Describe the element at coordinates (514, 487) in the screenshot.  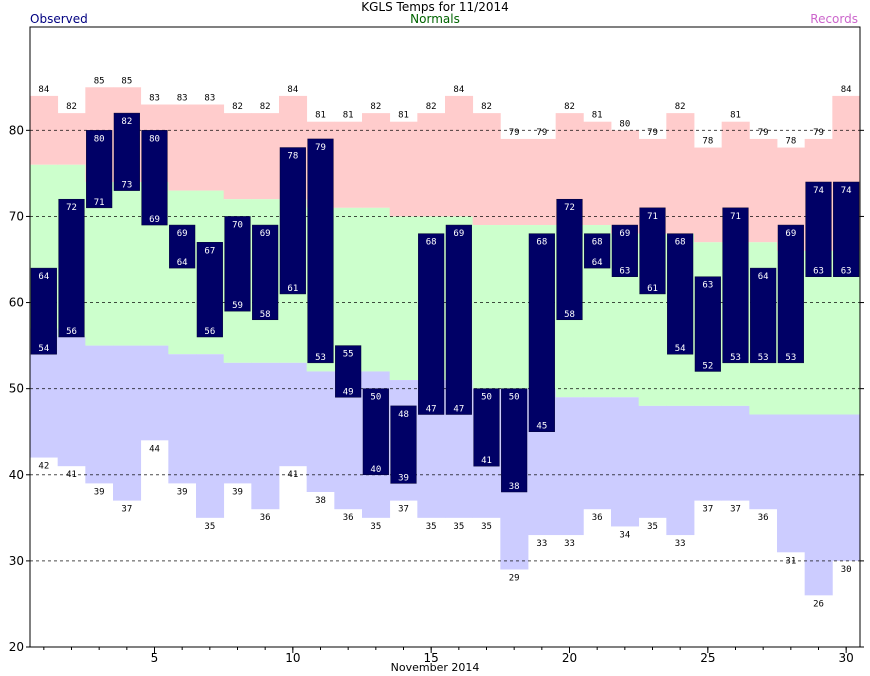
I see `observed-low-label: 38` at that location.